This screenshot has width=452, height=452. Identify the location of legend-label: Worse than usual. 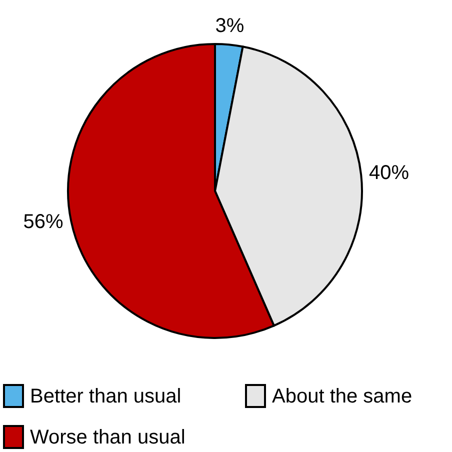
(108, 437).